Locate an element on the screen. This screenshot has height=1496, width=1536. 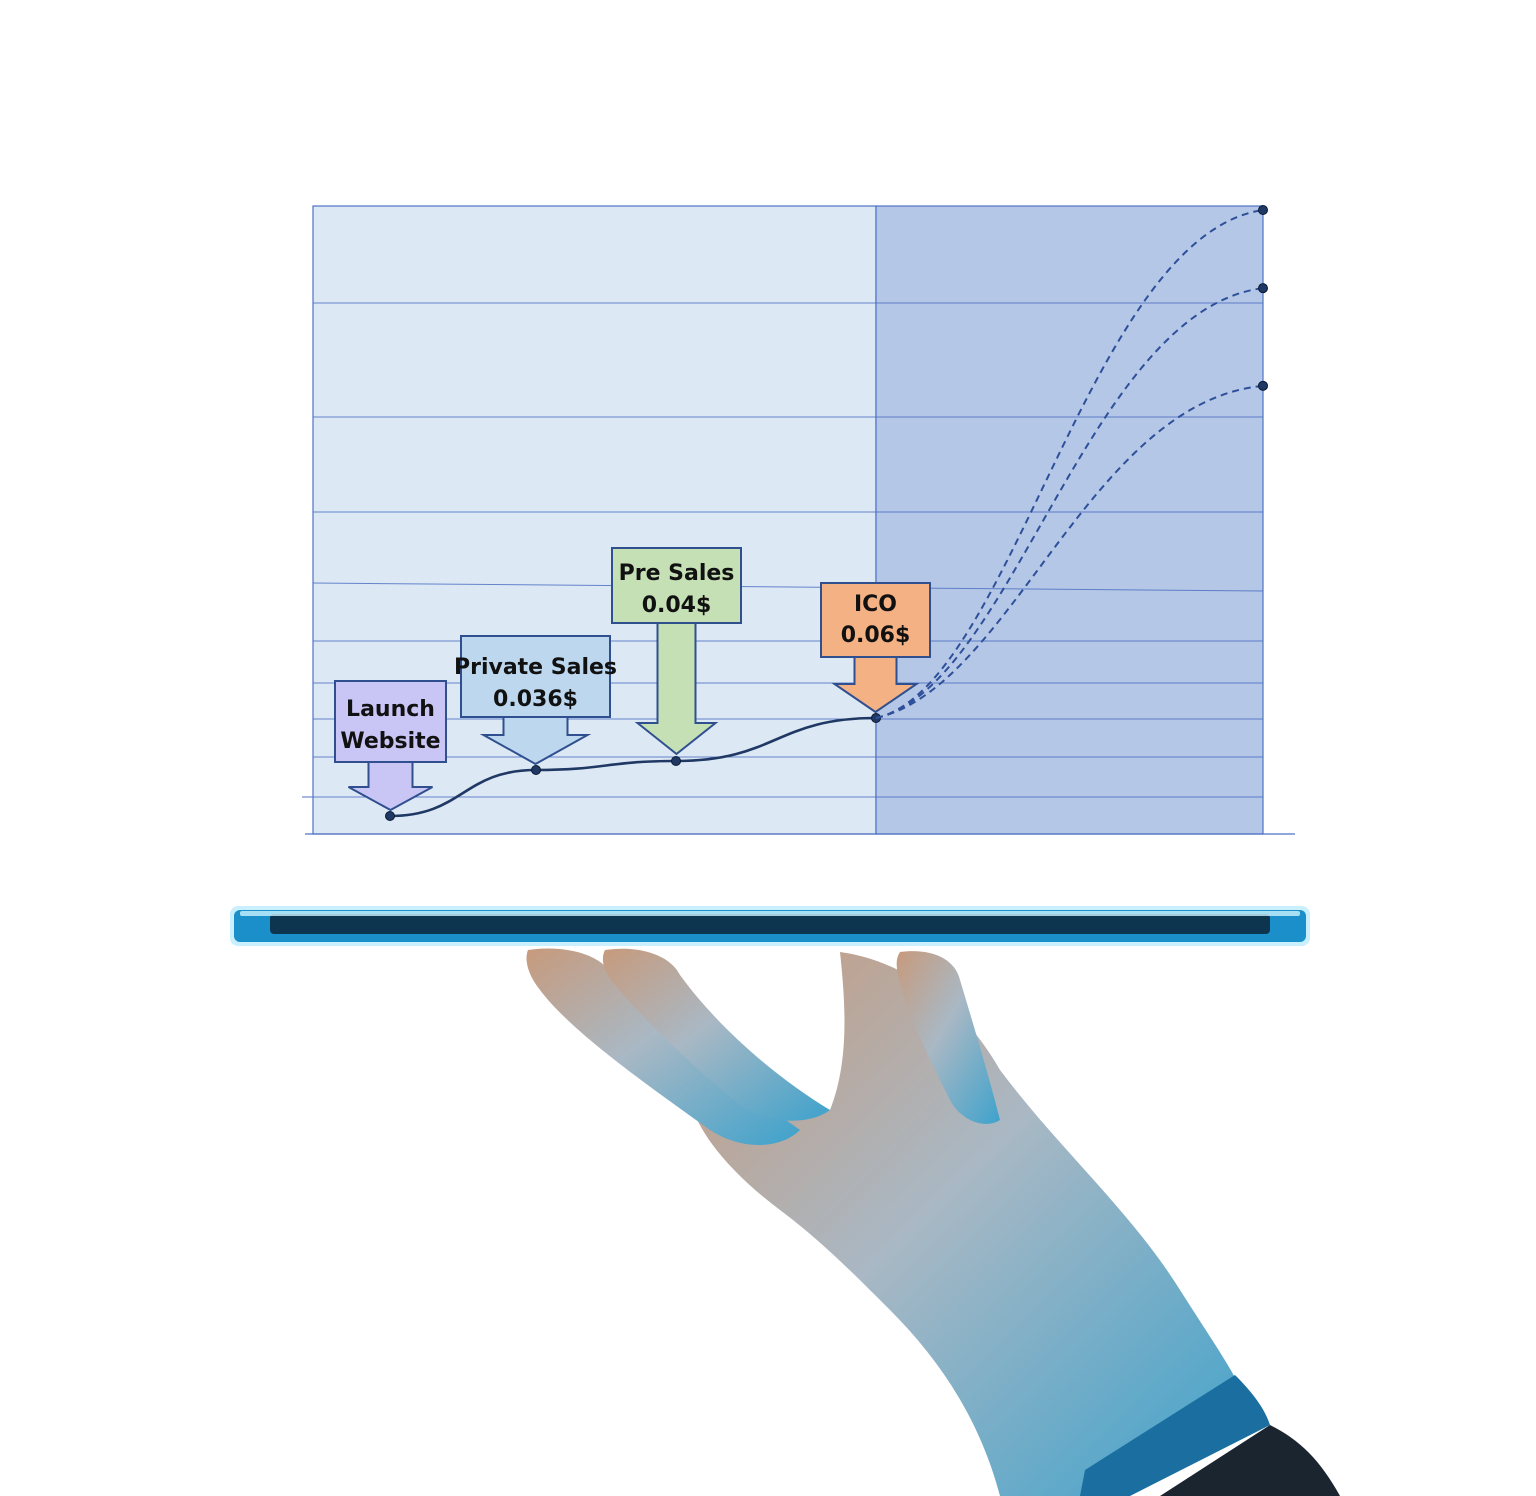
tablet-screen-edge is located at coordinates (770, 924).